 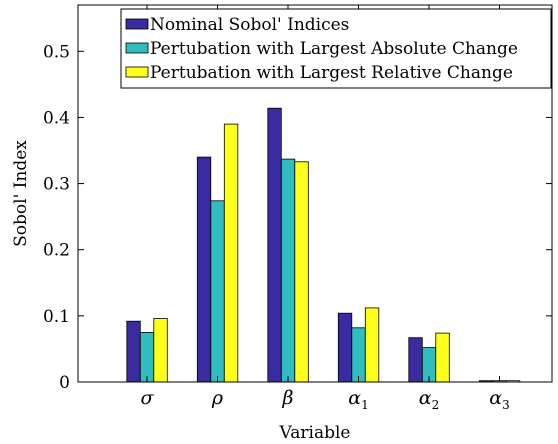 I want to click on y-tick-label: 0.5, so click(x=56, y=52).